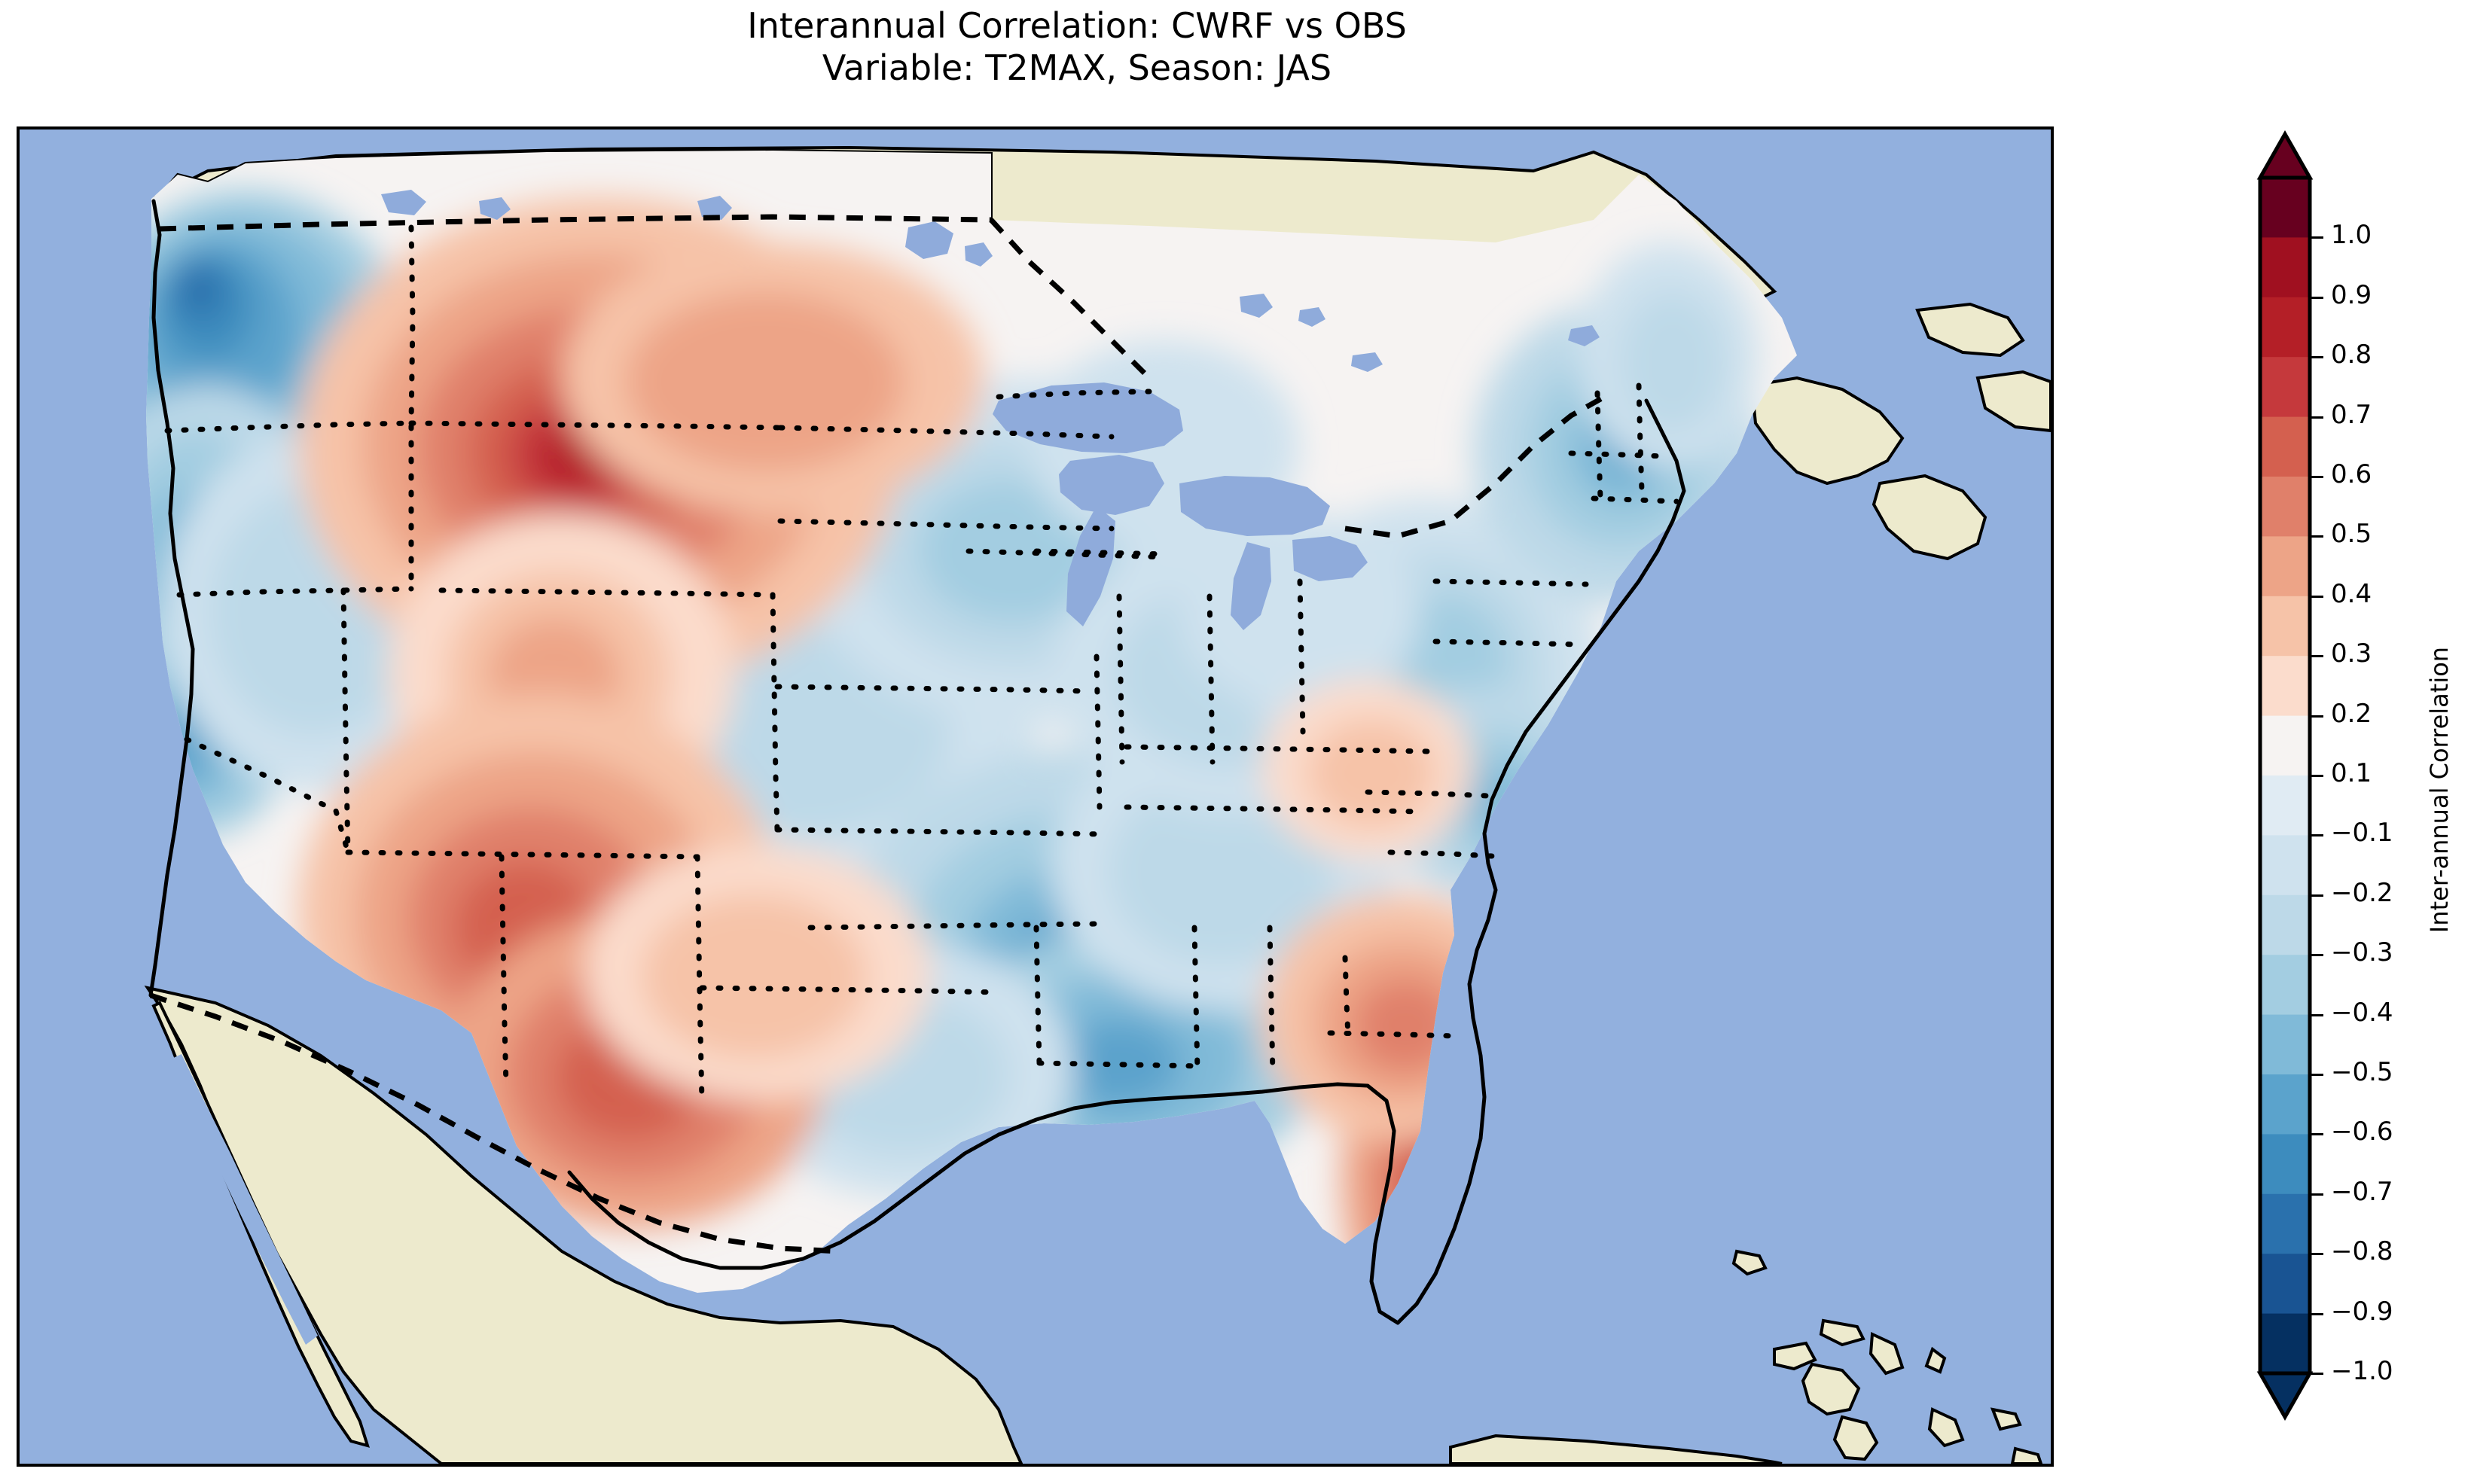 This screenshot has width=2474, height=1484. Describe the element at coordinates (2285, 1396) in the screenshot. I see `colorbar-extend-min` at that location.